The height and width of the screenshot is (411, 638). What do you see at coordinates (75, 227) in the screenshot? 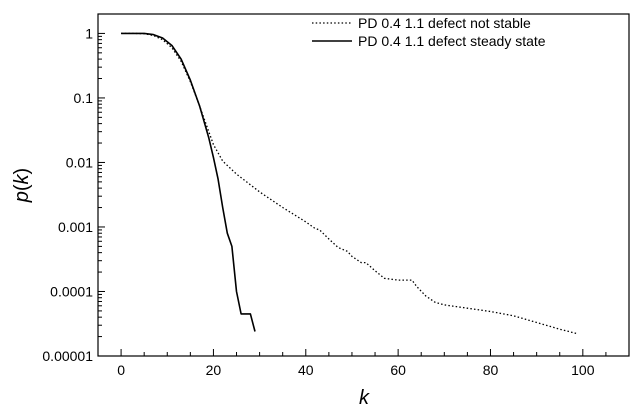
I see `y-tick-label: 0.001` at bounding box center [75, 227].